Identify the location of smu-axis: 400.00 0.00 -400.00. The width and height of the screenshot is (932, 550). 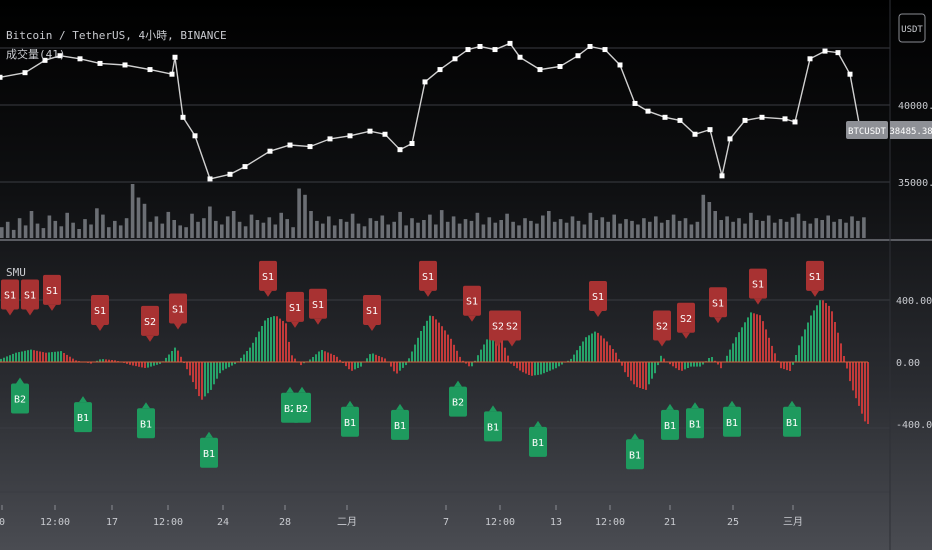
(914, 363).